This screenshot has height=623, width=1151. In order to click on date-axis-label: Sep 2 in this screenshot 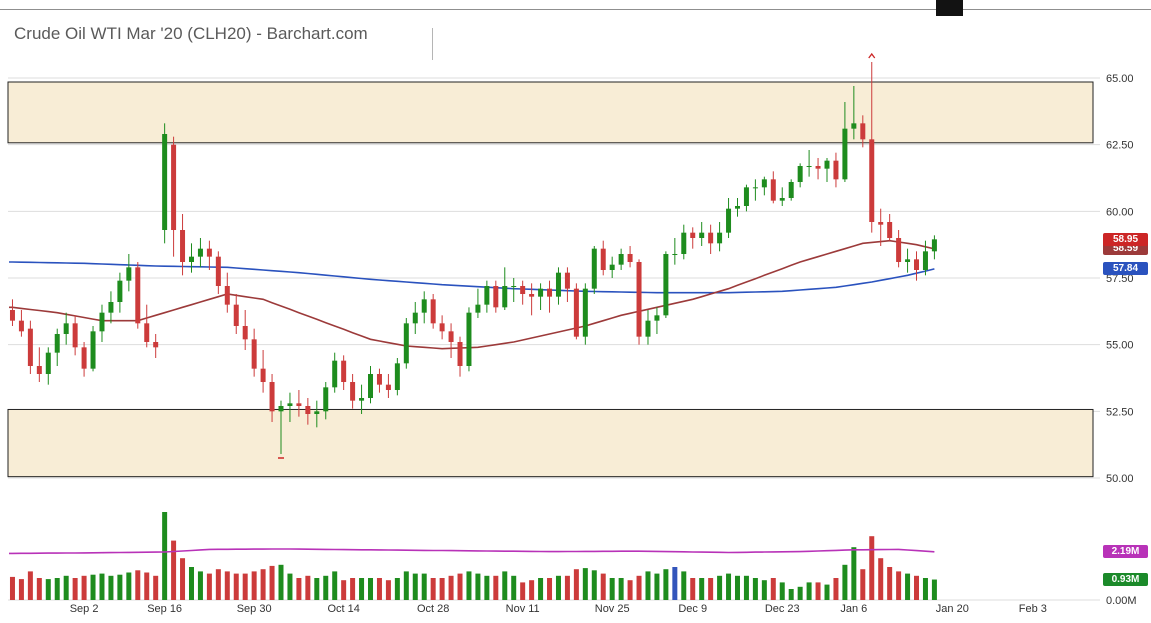, I will do `click(84, 609)`.